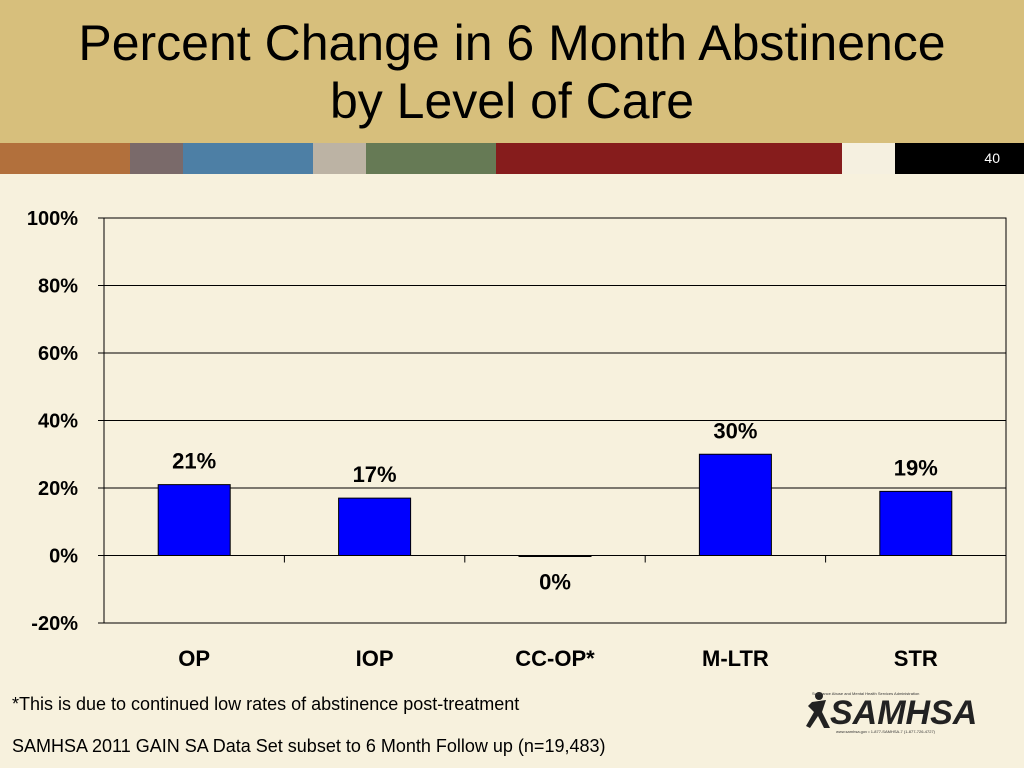 The height and width of the screenshot is (768, 1024). What do you see at coordinates (194, 461) in the screenshot?
I see `data-label: 21%` at bounding box center [194, 461].